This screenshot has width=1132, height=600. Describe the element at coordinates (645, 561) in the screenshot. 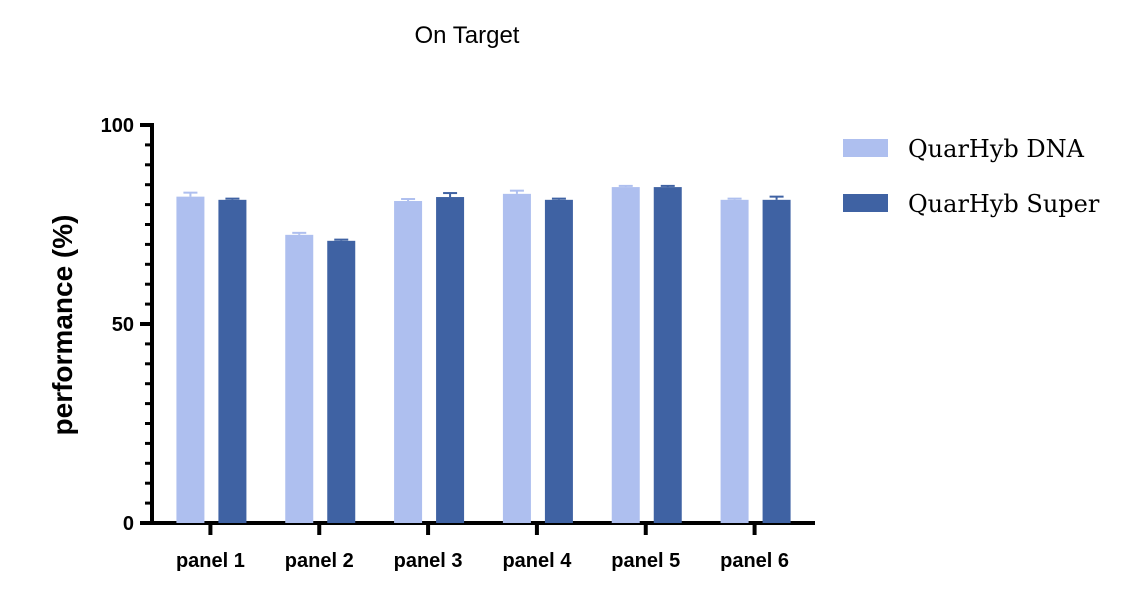

I see `x-tick-label: panel 5` at that location.